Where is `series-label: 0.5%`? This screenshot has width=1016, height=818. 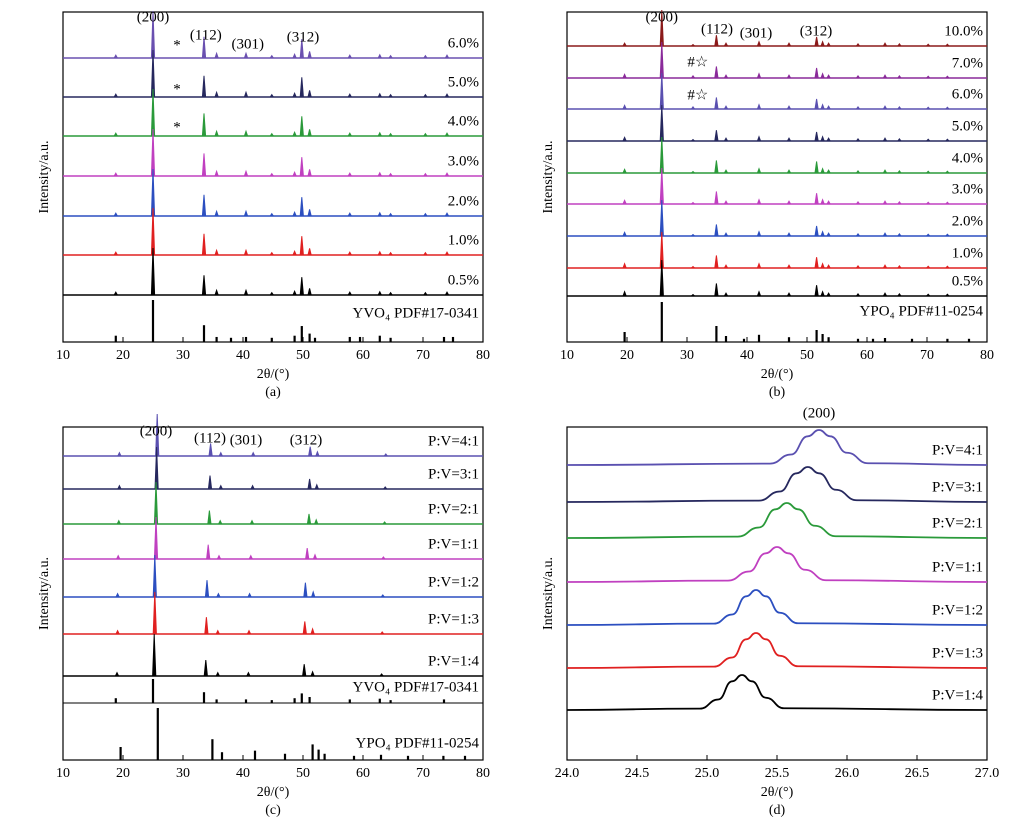
series-label: 0.5% is located at coordinates (967, 281).